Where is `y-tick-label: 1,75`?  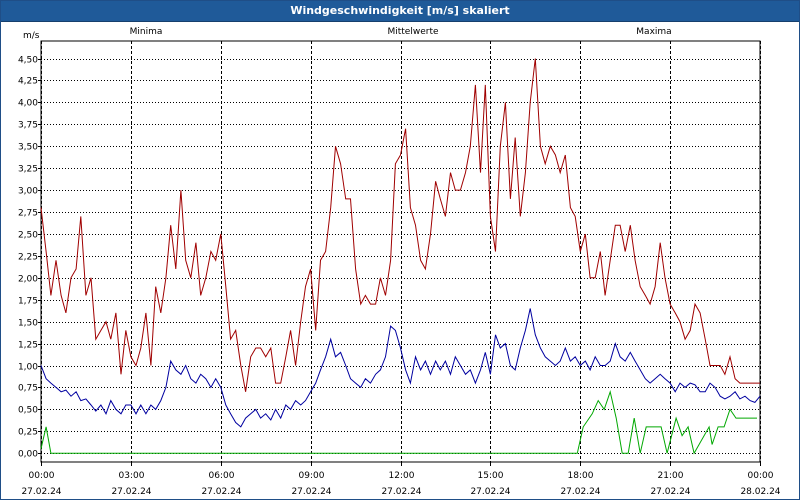 y-tick-label: 1,75 is located at coordinates (28, 302).